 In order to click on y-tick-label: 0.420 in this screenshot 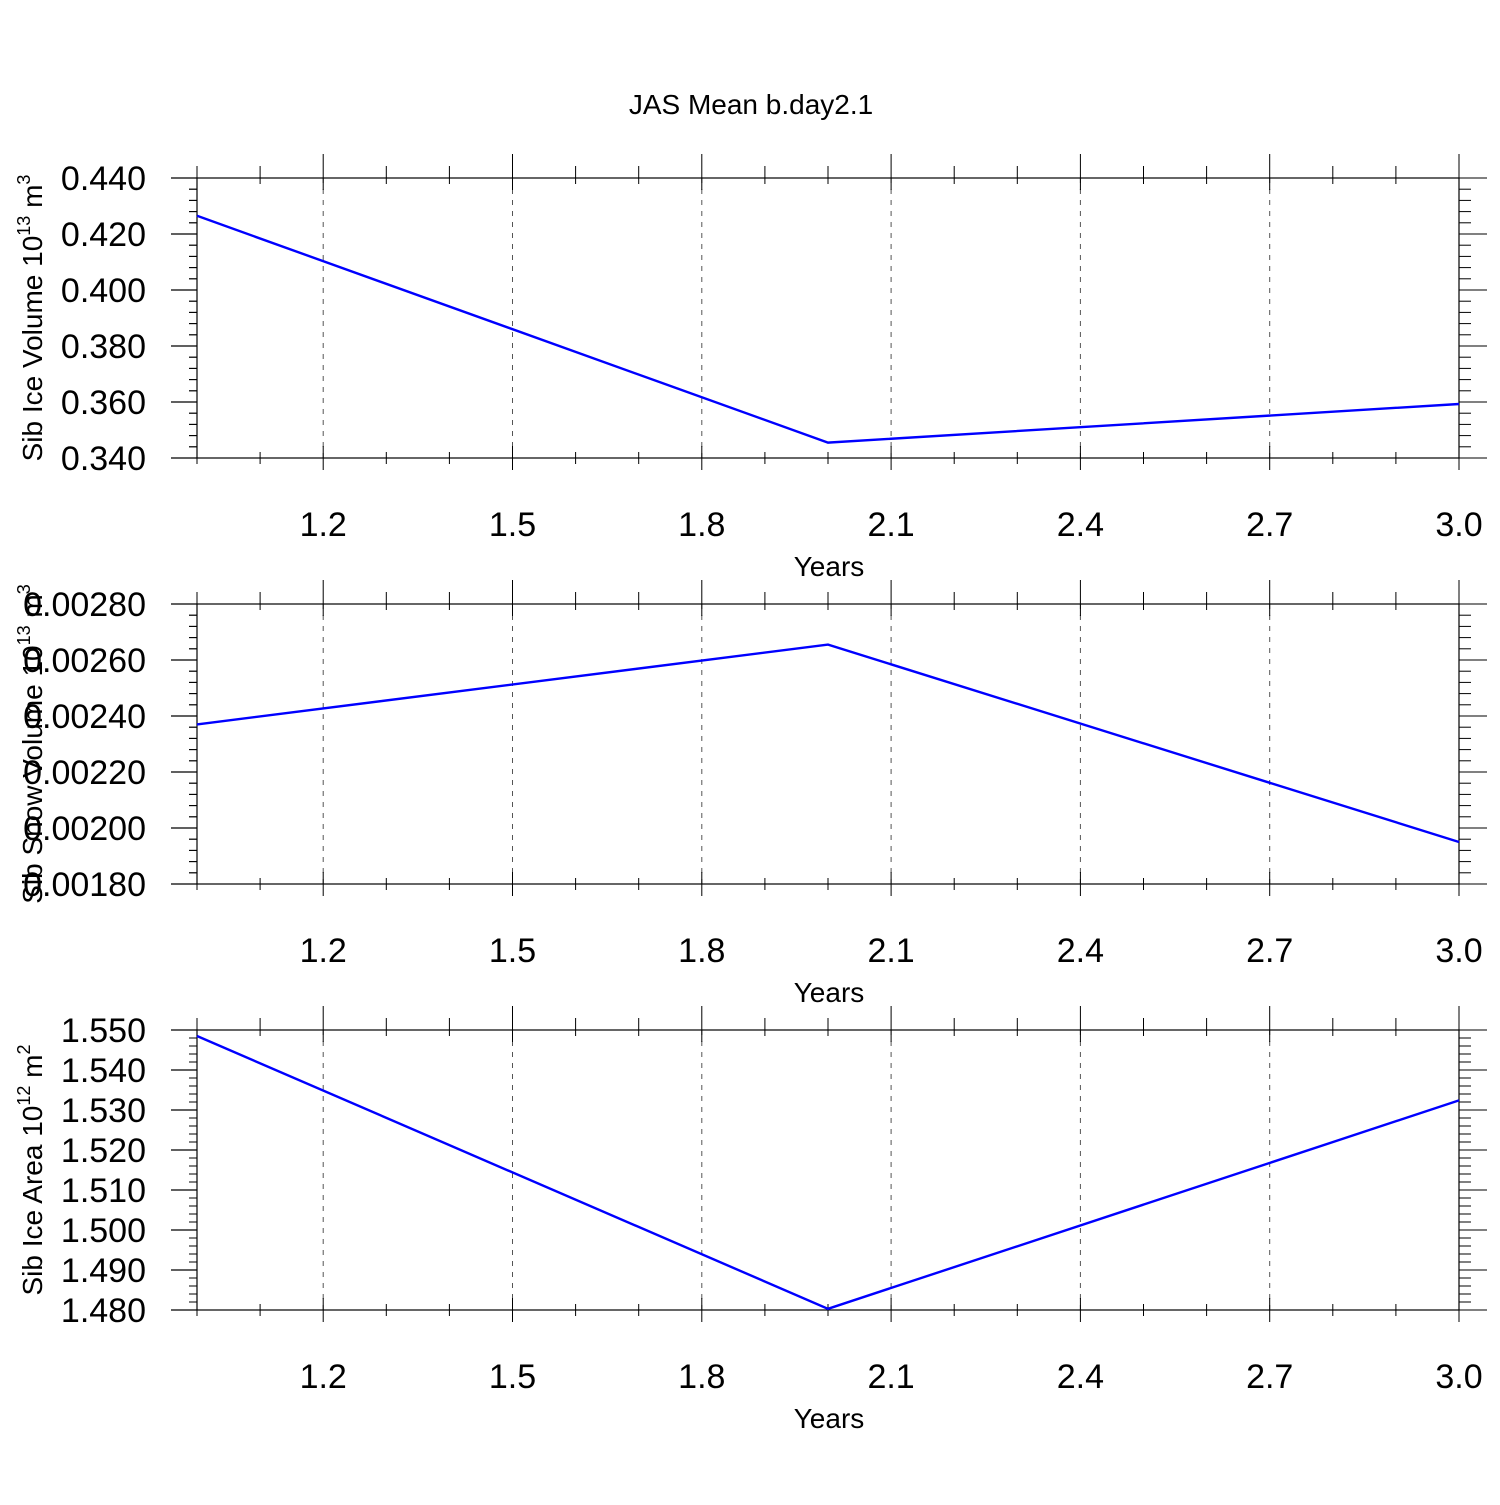, I will do `click(103, 235)`.